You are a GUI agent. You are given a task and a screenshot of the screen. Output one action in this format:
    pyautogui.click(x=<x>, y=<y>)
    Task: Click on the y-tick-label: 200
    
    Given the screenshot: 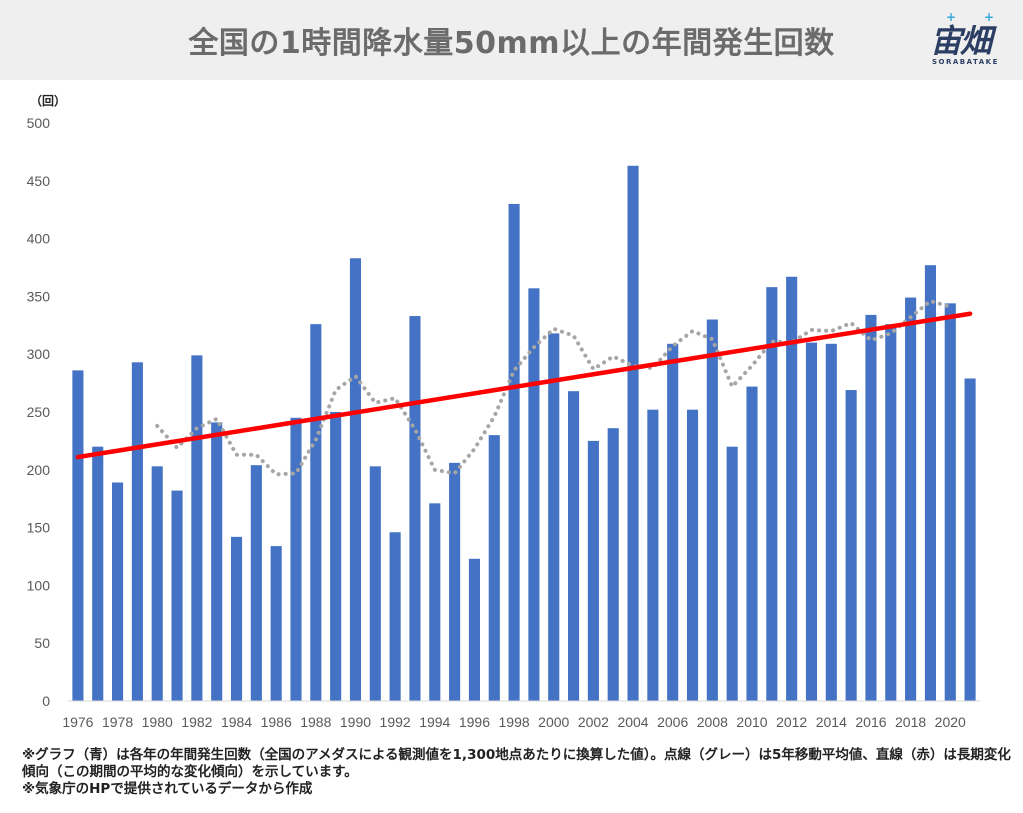 What is the action you would take?
    pyautogui.click(x=39, y=470)
    